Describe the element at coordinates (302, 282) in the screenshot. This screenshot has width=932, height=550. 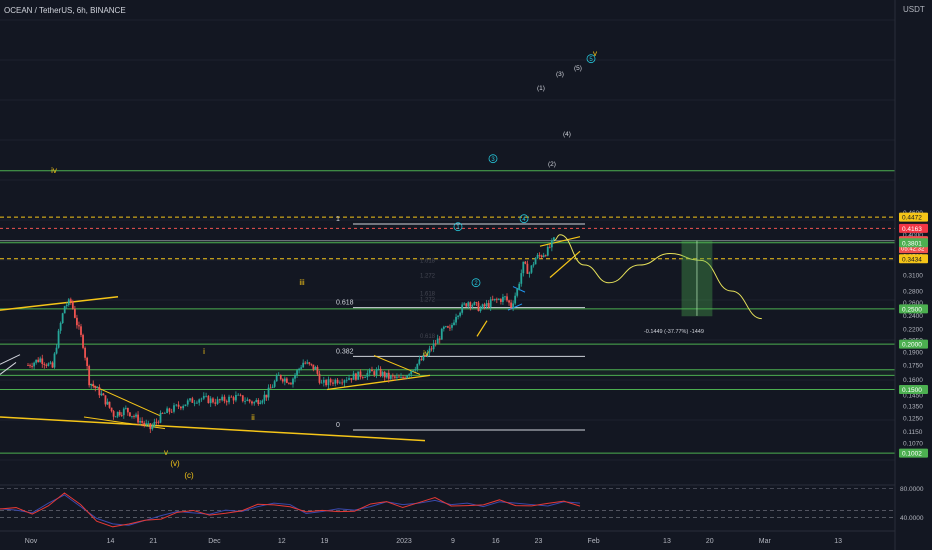
I see `wave-label-yellow: iii` at that location.